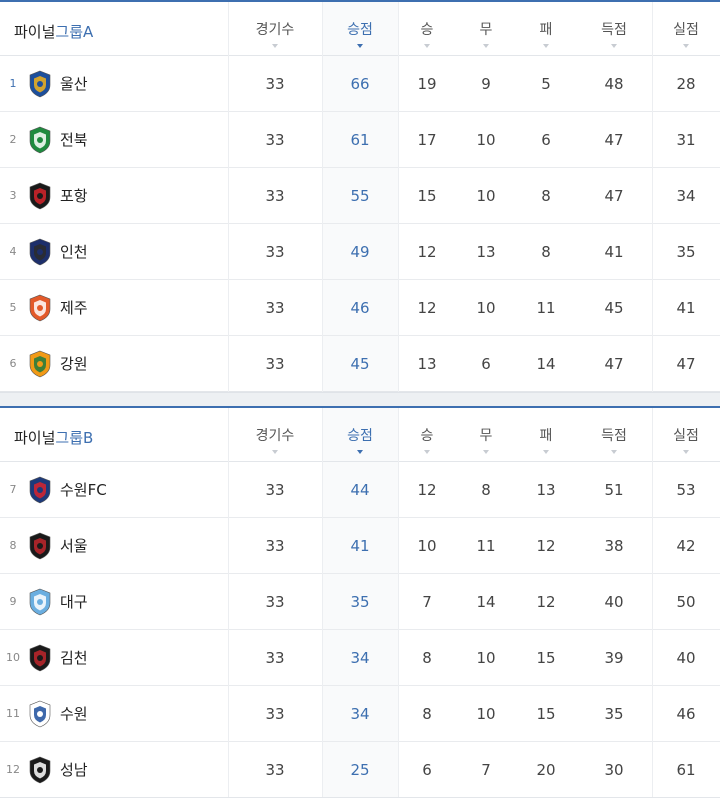  I want to click on goals-against-cell: 46, so click(686, 713).